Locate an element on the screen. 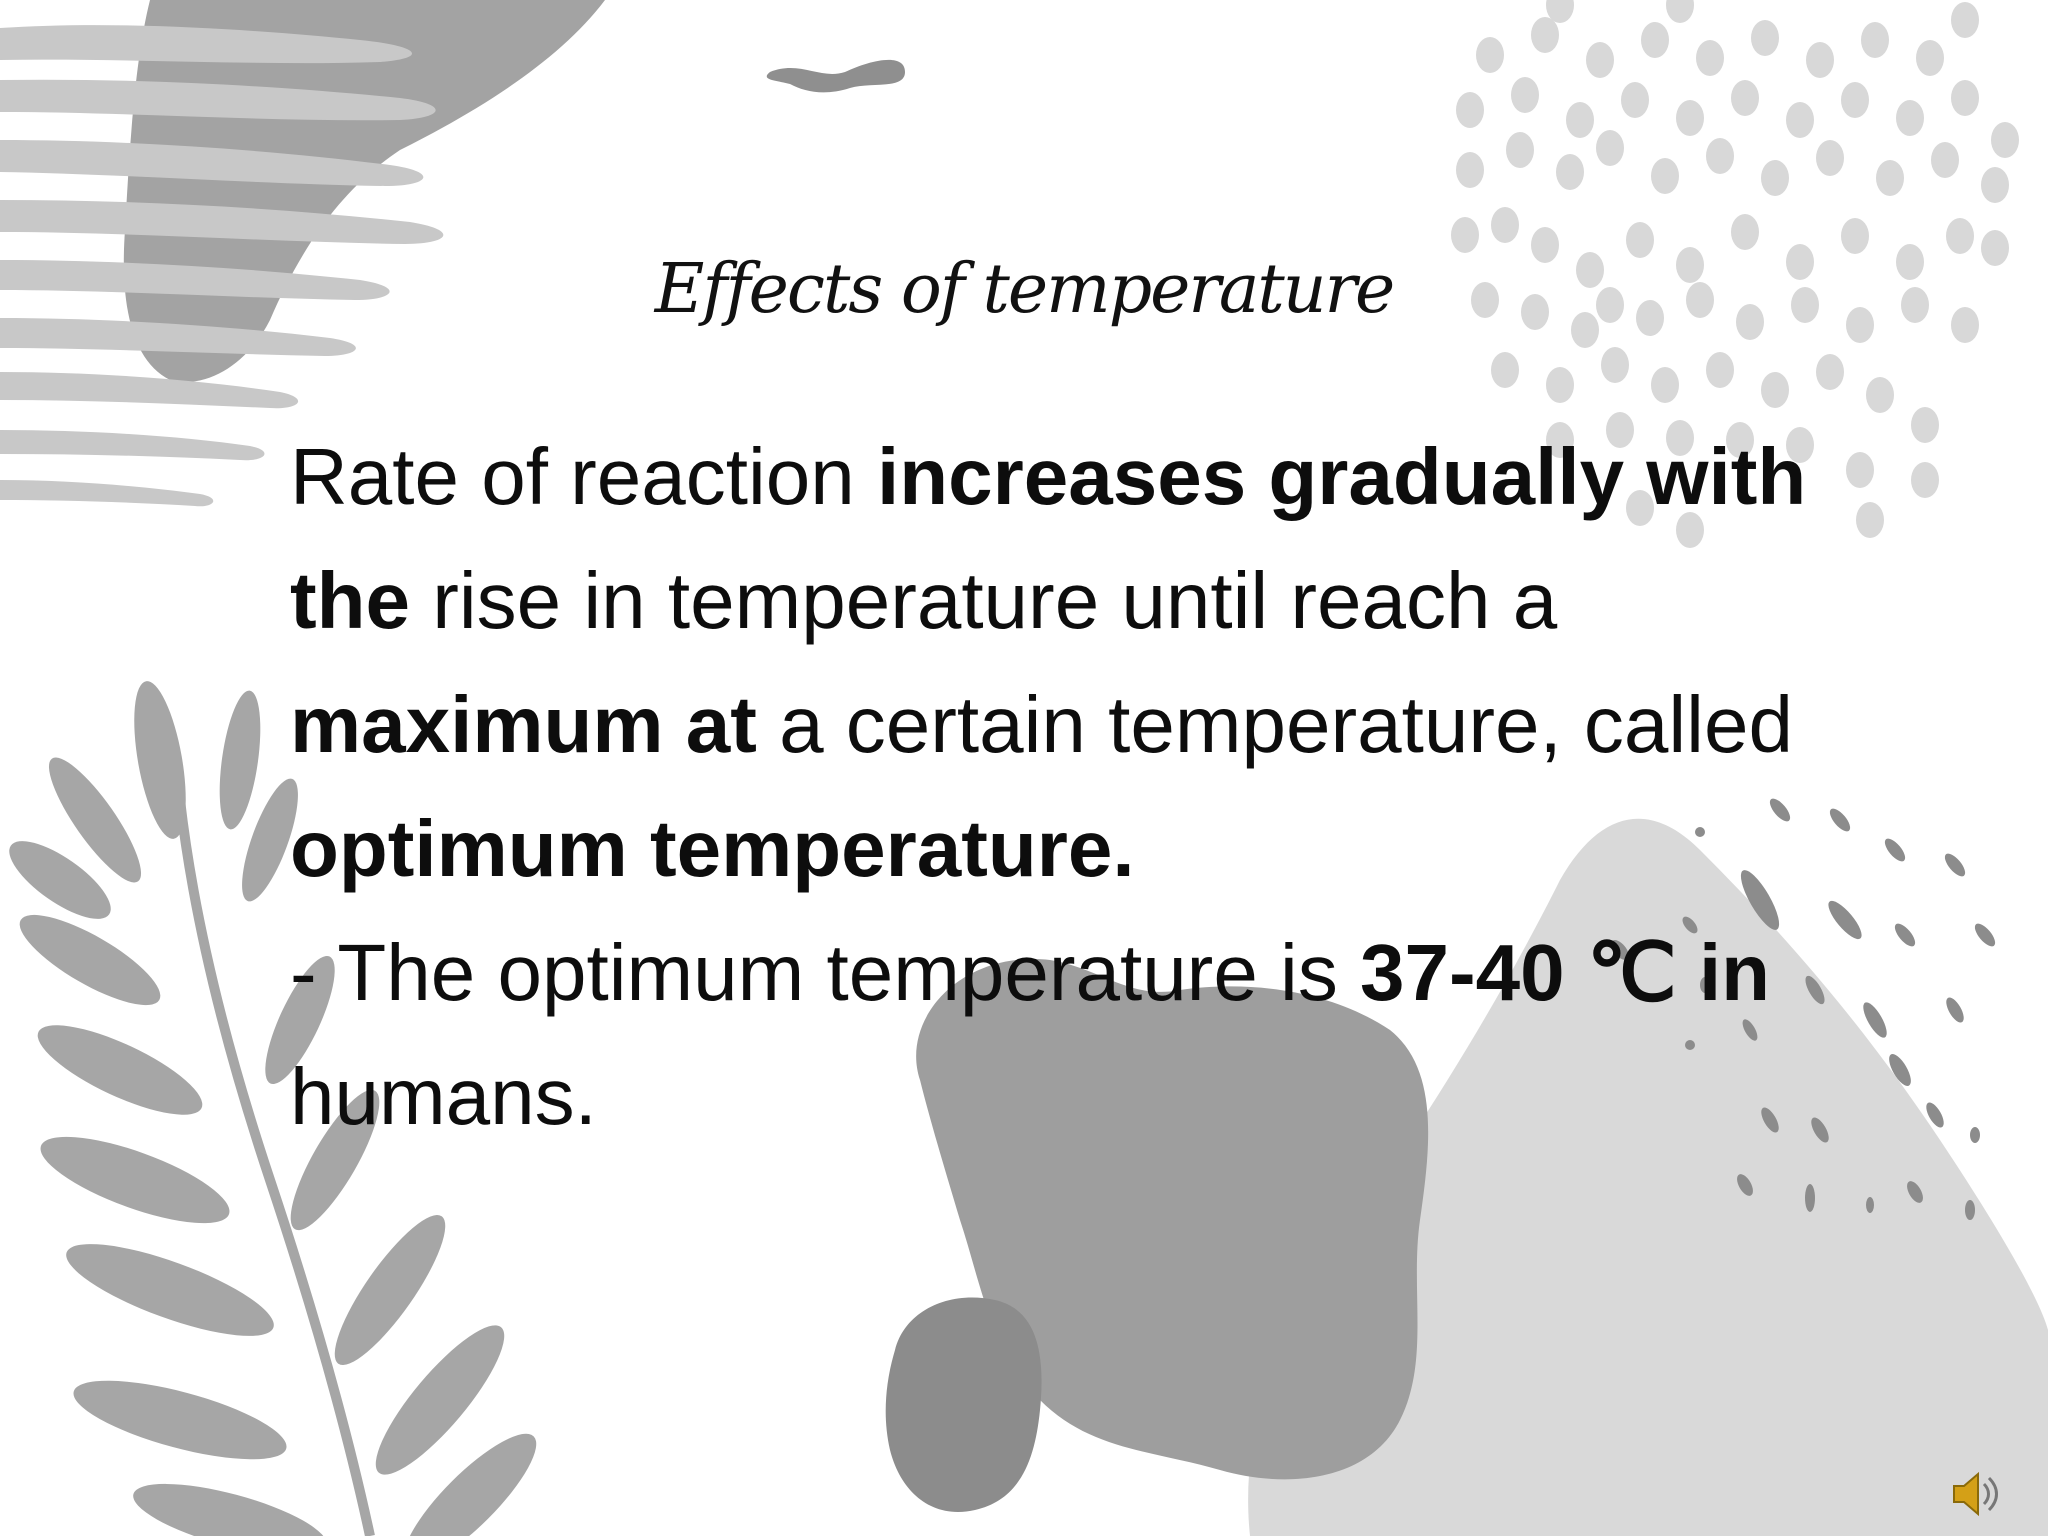 The width and height of the screenshot is (2048, 1536). text-run: Rate of reaction is located at coordinates (583, 476).